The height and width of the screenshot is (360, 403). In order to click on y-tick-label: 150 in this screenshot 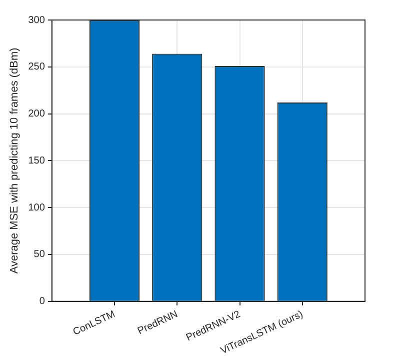, I will do `click(37, 160)`.